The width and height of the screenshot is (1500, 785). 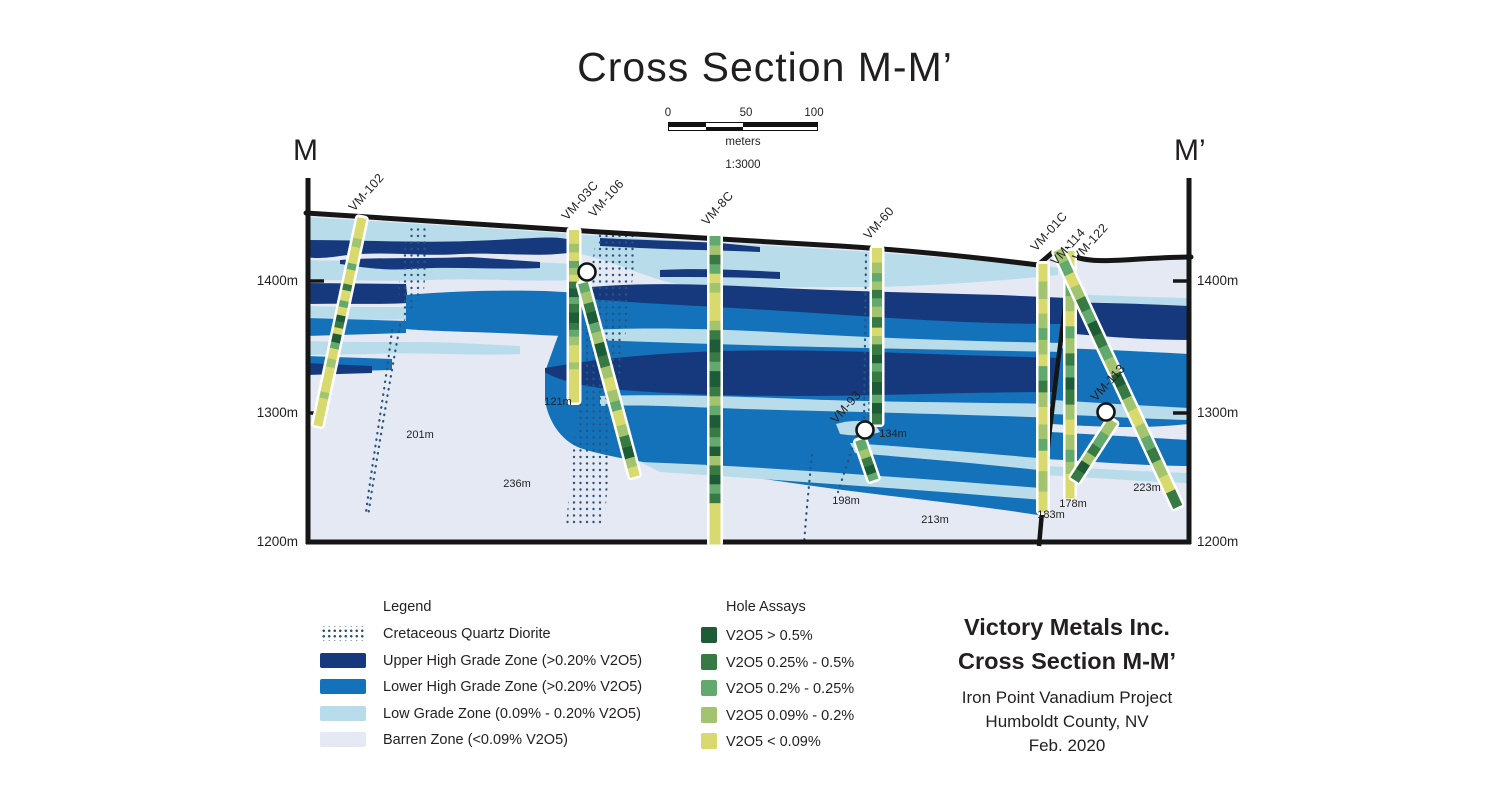 What do you see at coordinates (717, 208) in the screenshot?
I see `hole-name-label: VM-8C` at bounding box center [717, 208].